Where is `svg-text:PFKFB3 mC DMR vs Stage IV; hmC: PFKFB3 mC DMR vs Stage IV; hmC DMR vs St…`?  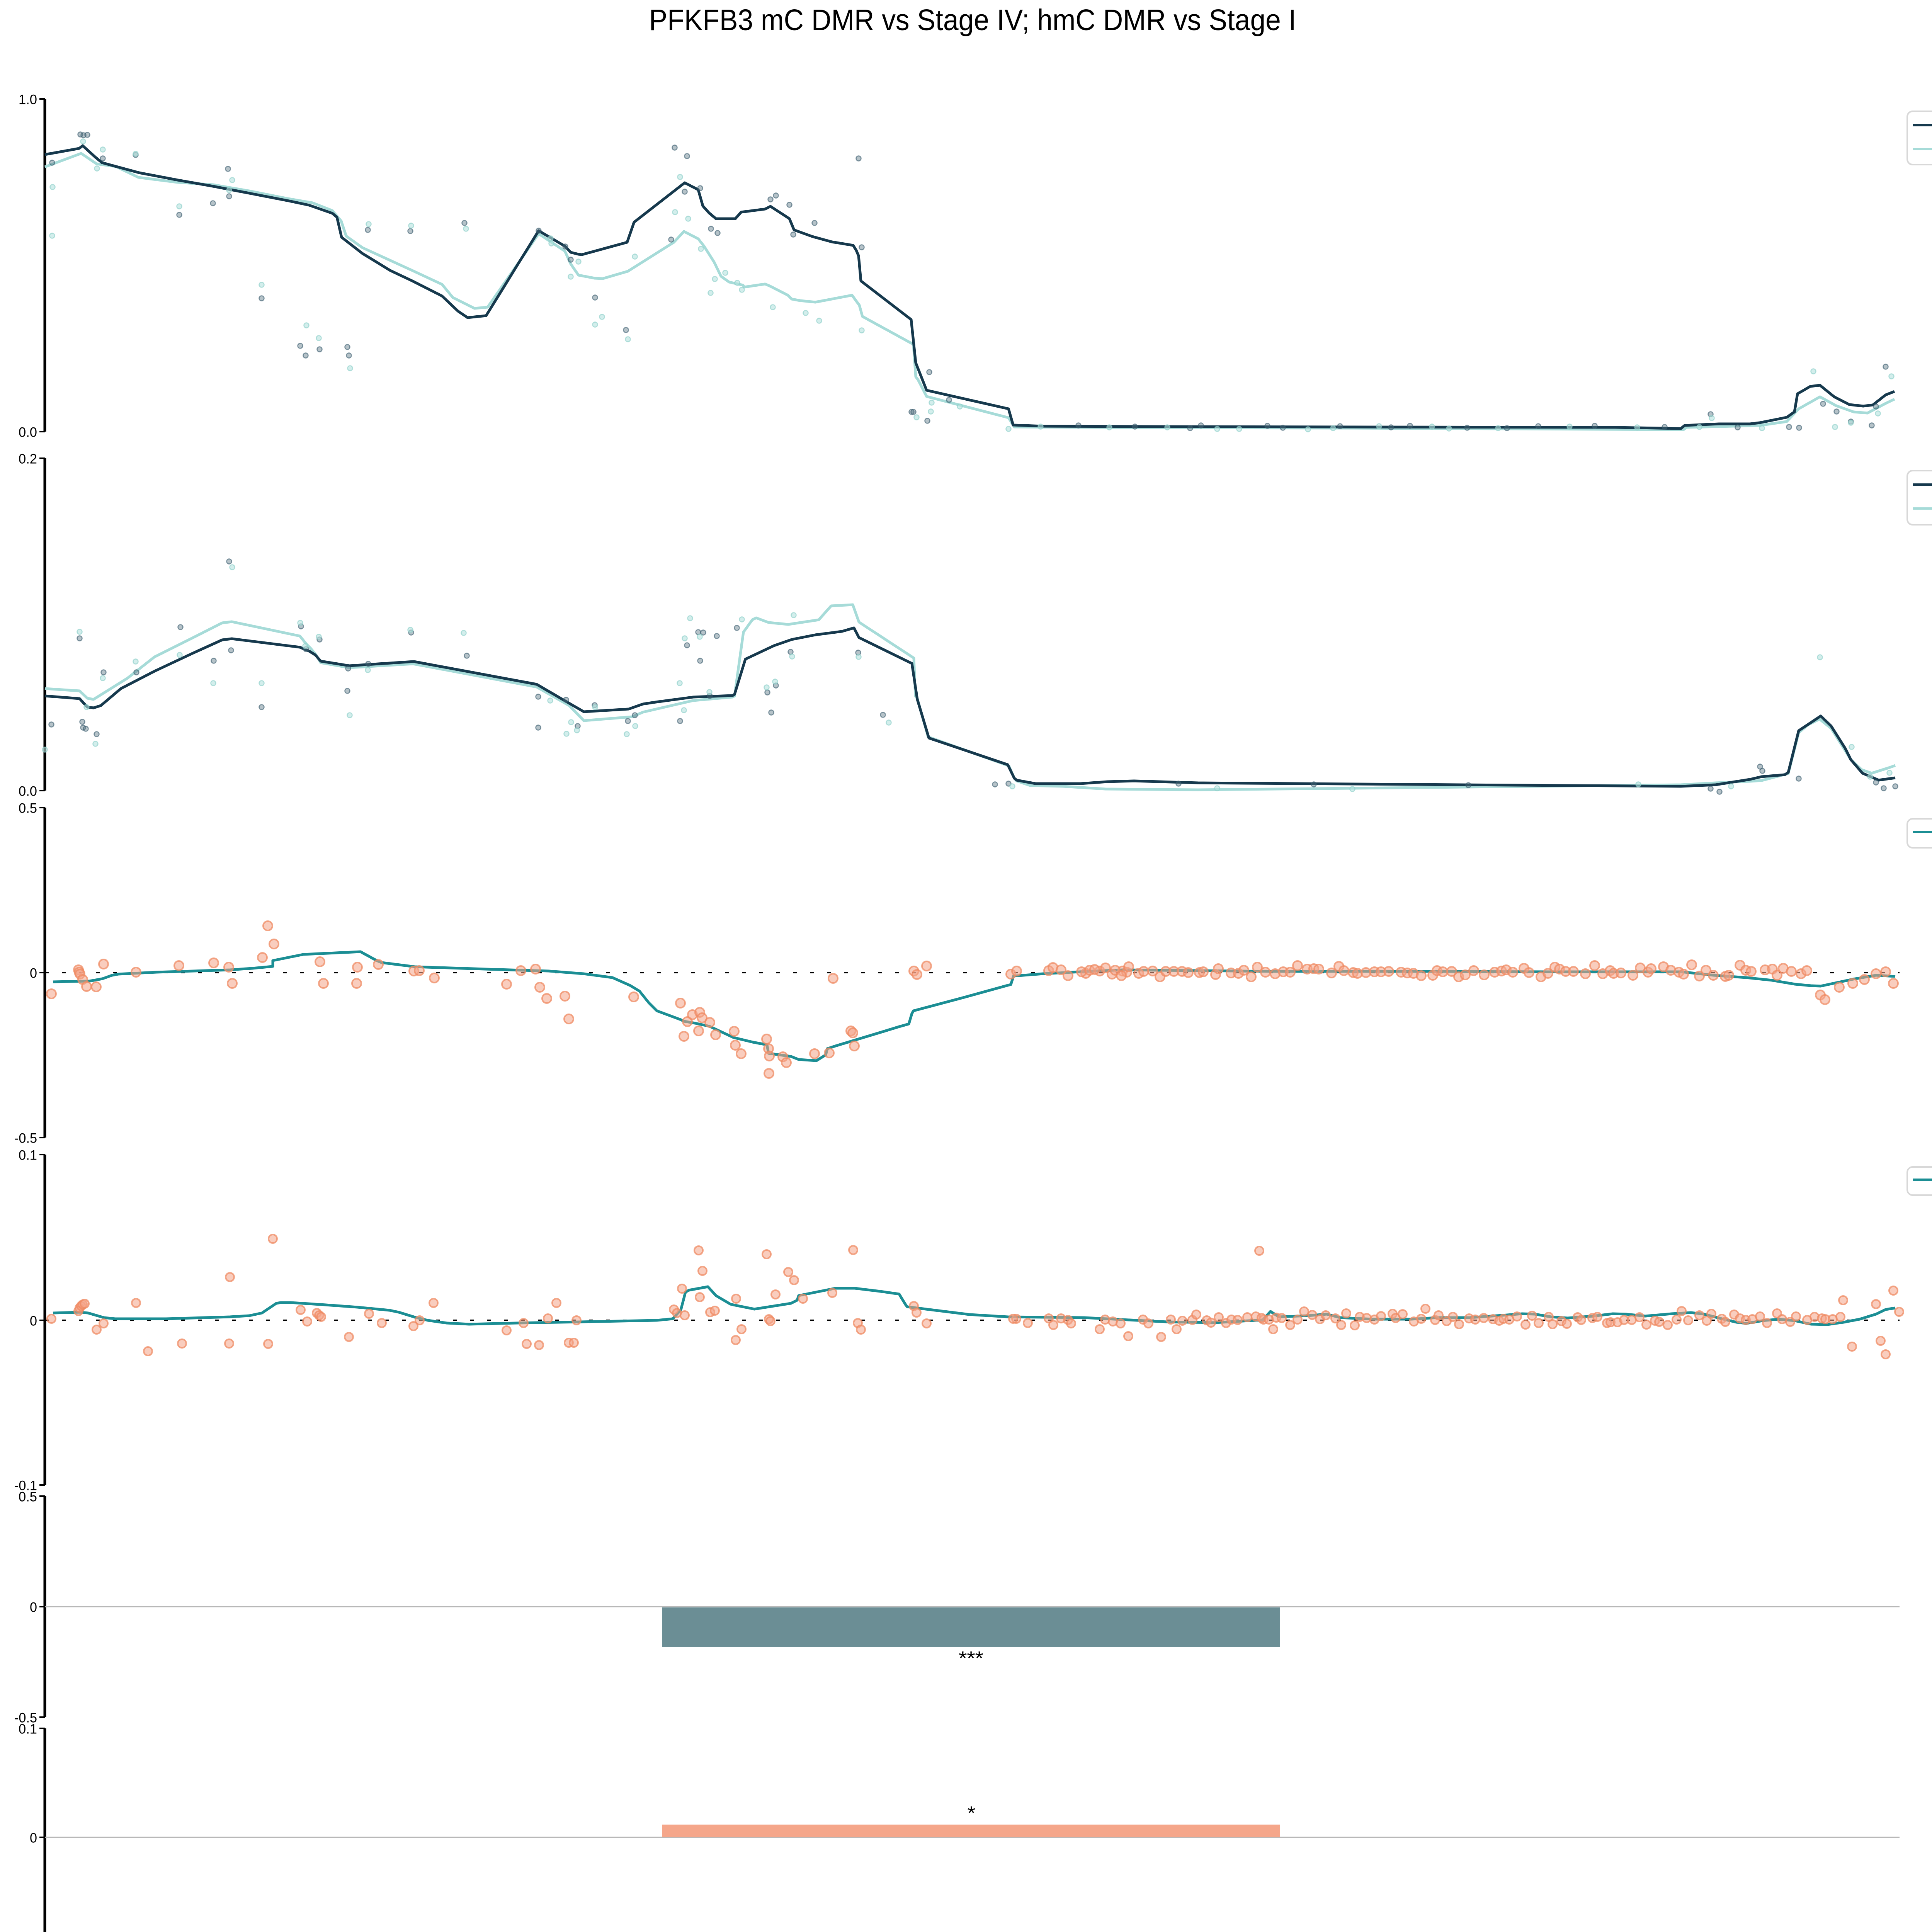 svg-text:PFKFB3 mC DMR vs Stage IV; hmC: PFKFB3 mC DMR vs Stage IV; hmC DMR vs St… is located at coordinates (972, 20).